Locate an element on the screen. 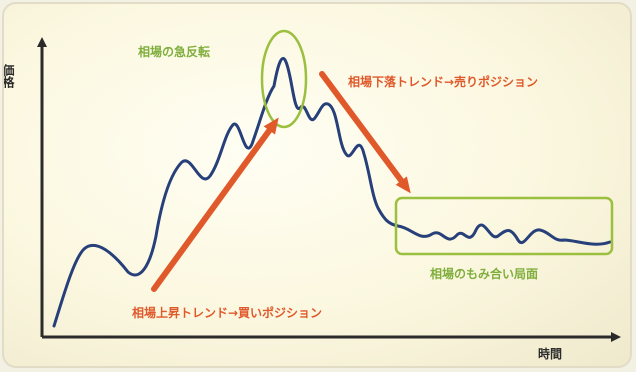  range-highlight is located at coordinates (504, 226).